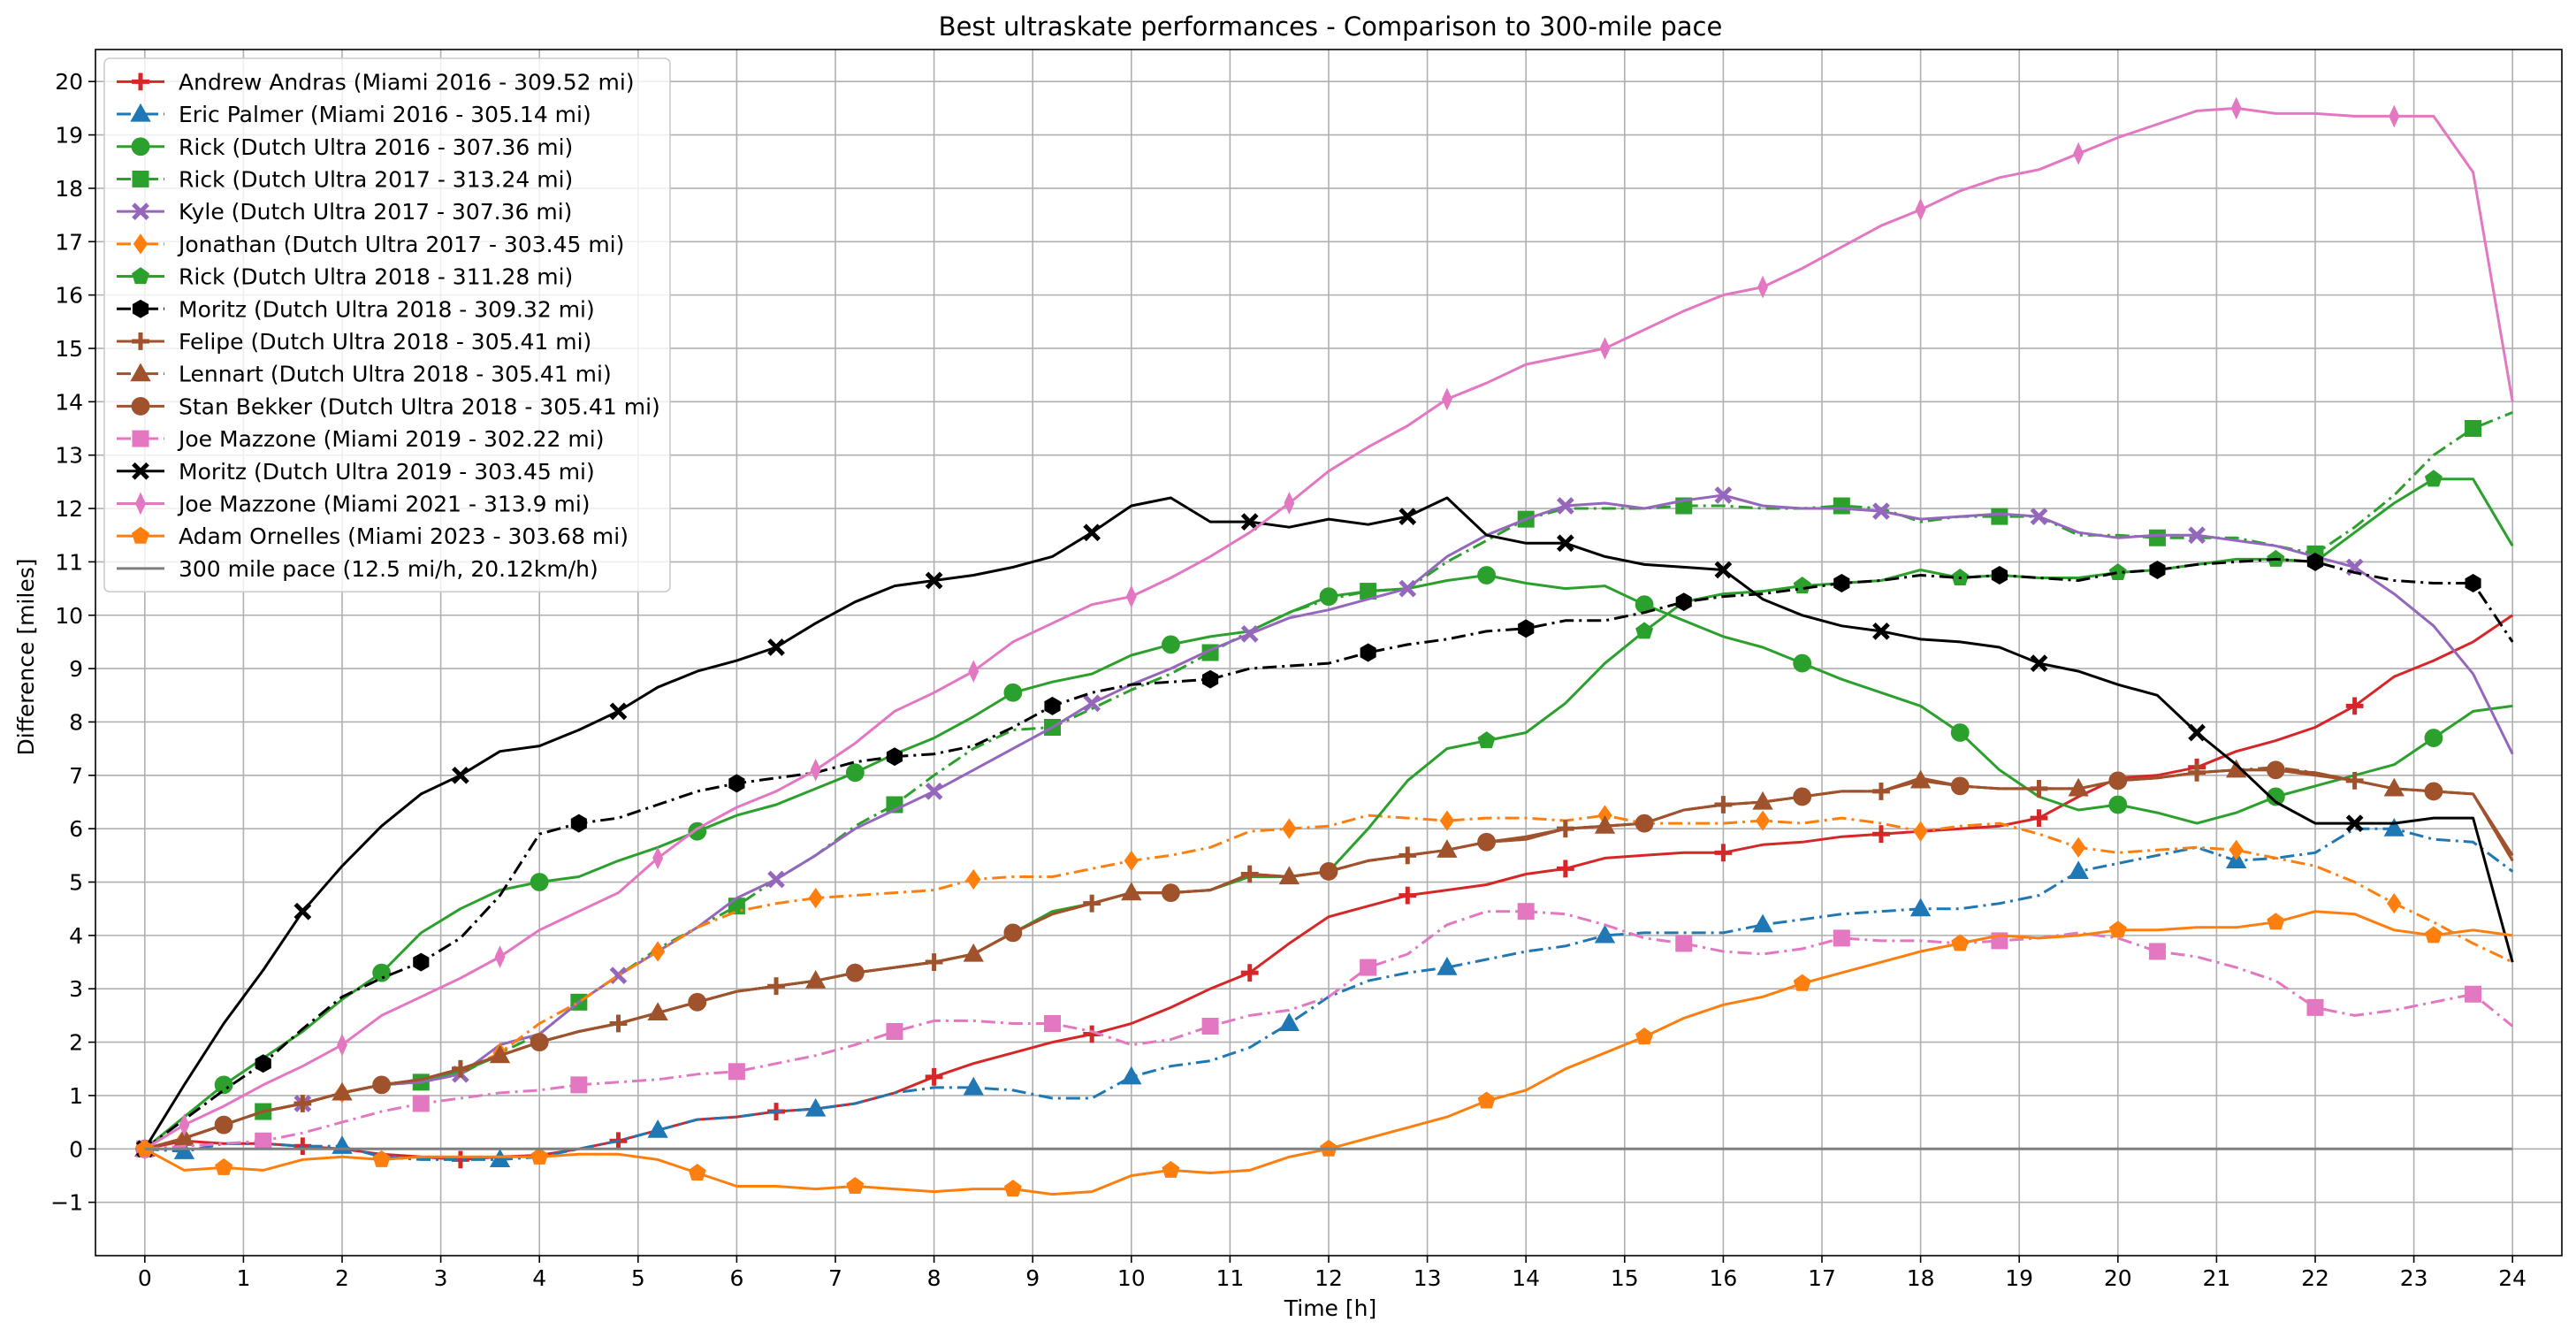  Describe the element at coordinates (387, 309) in the screenshot. I see `legend-label: Moritz (Dutch Ultra 2018 - 309.32 mi)` at that location.